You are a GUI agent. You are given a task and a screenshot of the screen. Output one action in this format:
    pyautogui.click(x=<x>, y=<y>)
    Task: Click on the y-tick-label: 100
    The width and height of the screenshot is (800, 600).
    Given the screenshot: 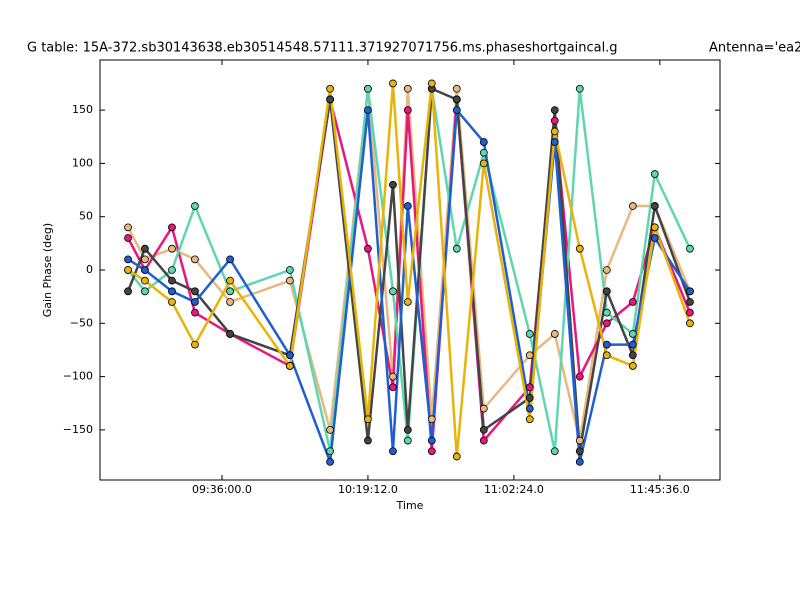 What is the action you would take?
    pyautogui.click(x=82, y=162)
    